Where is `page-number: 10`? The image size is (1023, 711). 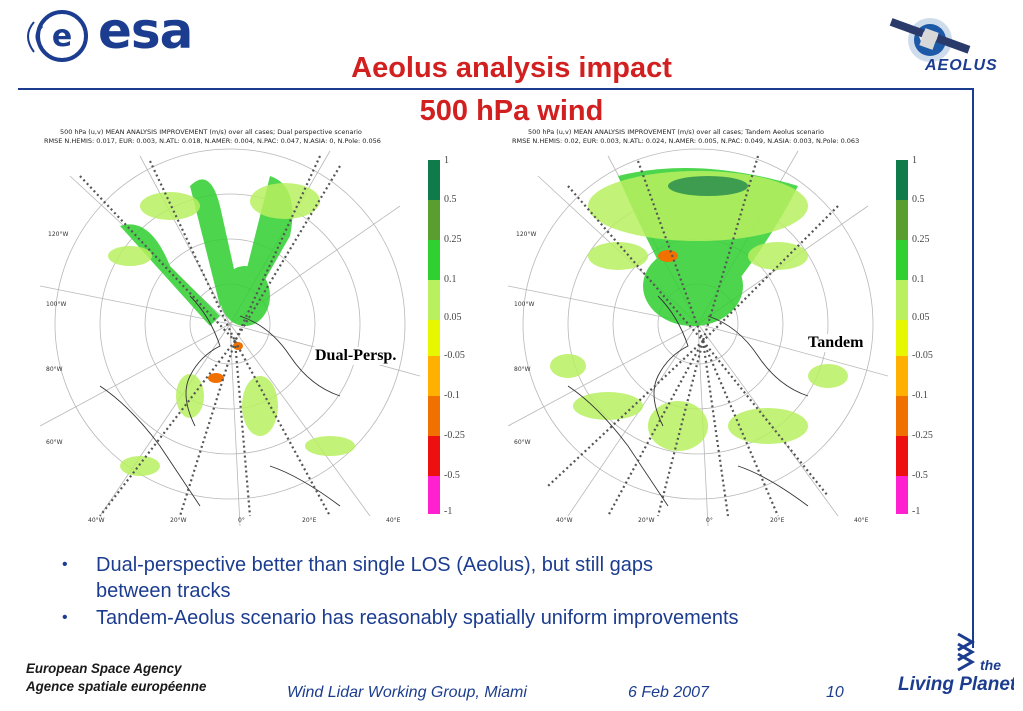
page-number: 10 is located at coordinates (835, 692).